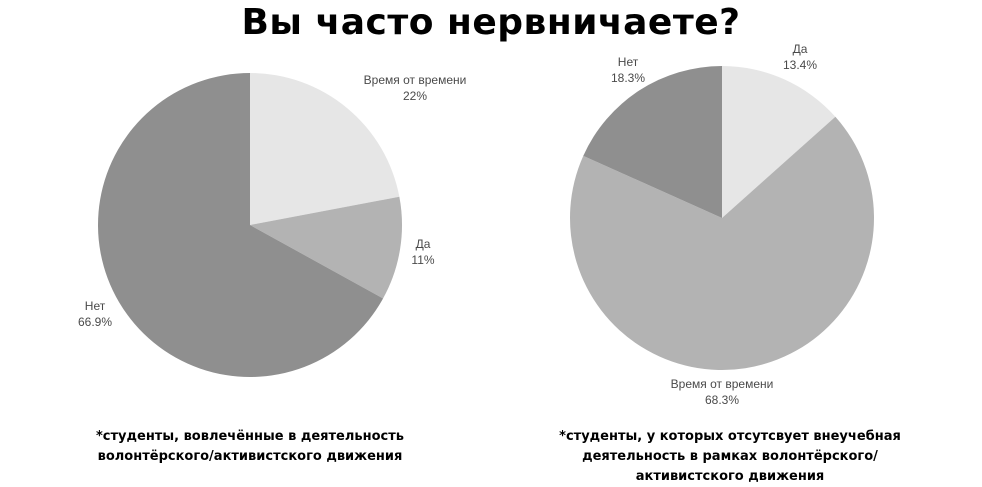  Describe the element at coordinates (491, 22) in the screenshot. I see `page-title: Вы часто нервничаете?` at that location.